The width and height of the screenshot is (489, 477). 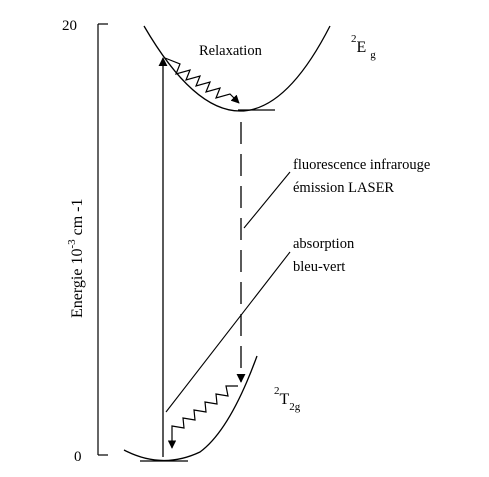 I want to click on excited-state-sup: 2, so click(x=354, y=39).